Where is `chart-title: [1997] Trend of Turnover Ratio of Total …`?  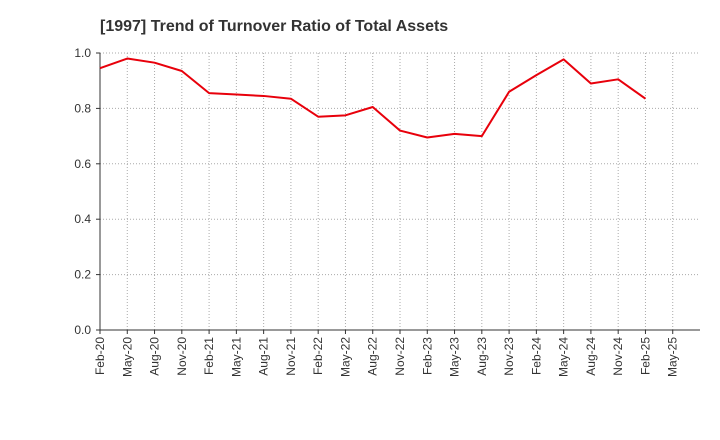
chart-title: [1997] Trend of Turnover Ratio of Total … is located at coordinates (274, 26).